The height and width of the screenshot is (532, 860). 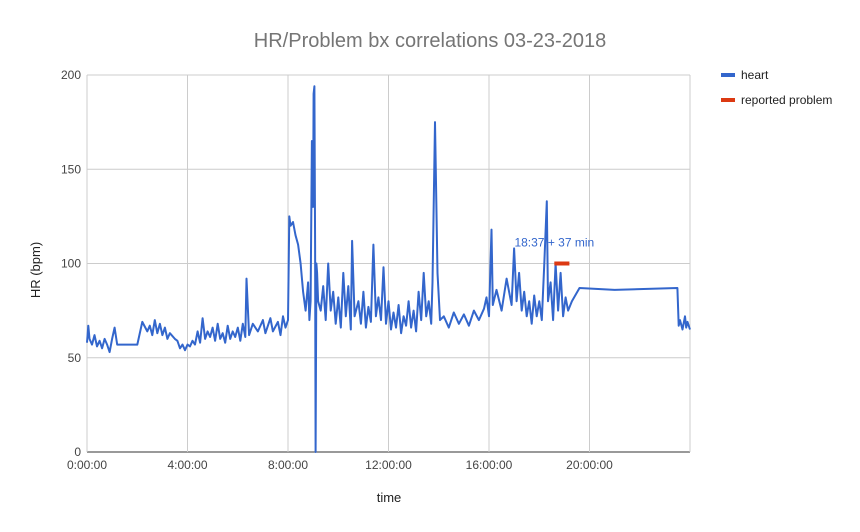 I want to click on x-tick-label: 12:00:00, so click(x=388, y=465).